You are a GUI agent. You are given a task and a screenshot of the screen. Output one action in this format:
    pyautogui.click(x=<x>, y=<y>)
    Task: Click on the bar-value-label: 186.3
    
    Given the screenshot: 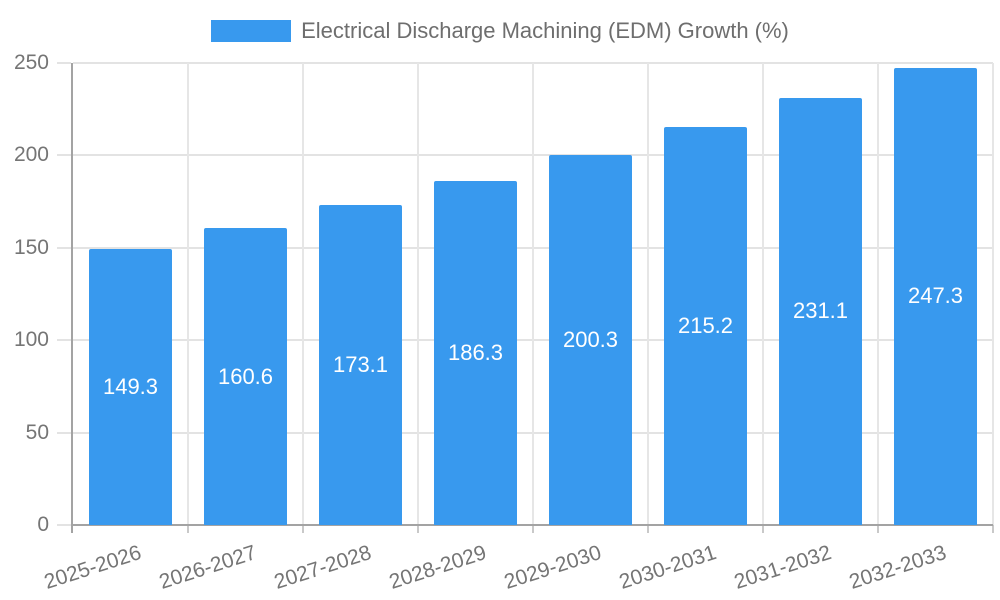 What is the action you would take?
    pyautogui.click(x=475, y=352)
    